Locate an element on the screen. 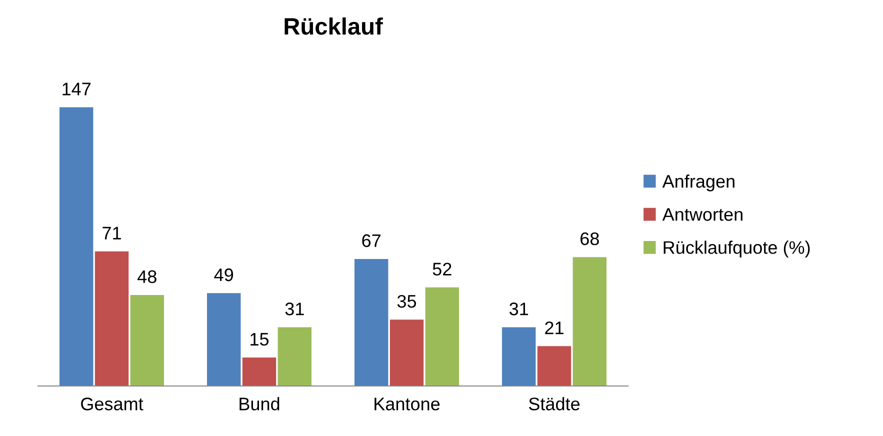 The height and width of the screenshot is (436, 883). data-label: 21 is located at coordinates (554, 328).